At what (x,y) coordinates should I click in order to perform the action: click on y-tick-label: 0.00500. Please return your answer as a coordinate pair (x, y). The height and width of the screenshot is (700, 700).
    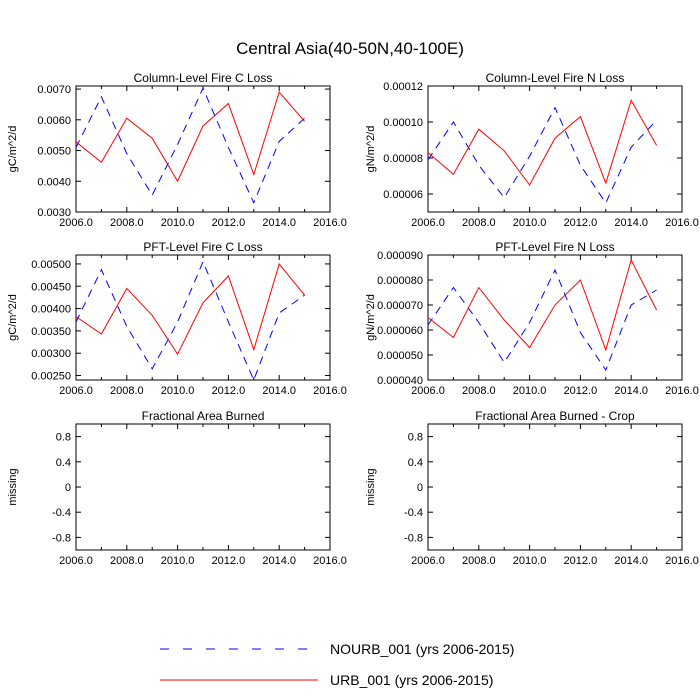
    Looking at the image, I should click on (51, 265).